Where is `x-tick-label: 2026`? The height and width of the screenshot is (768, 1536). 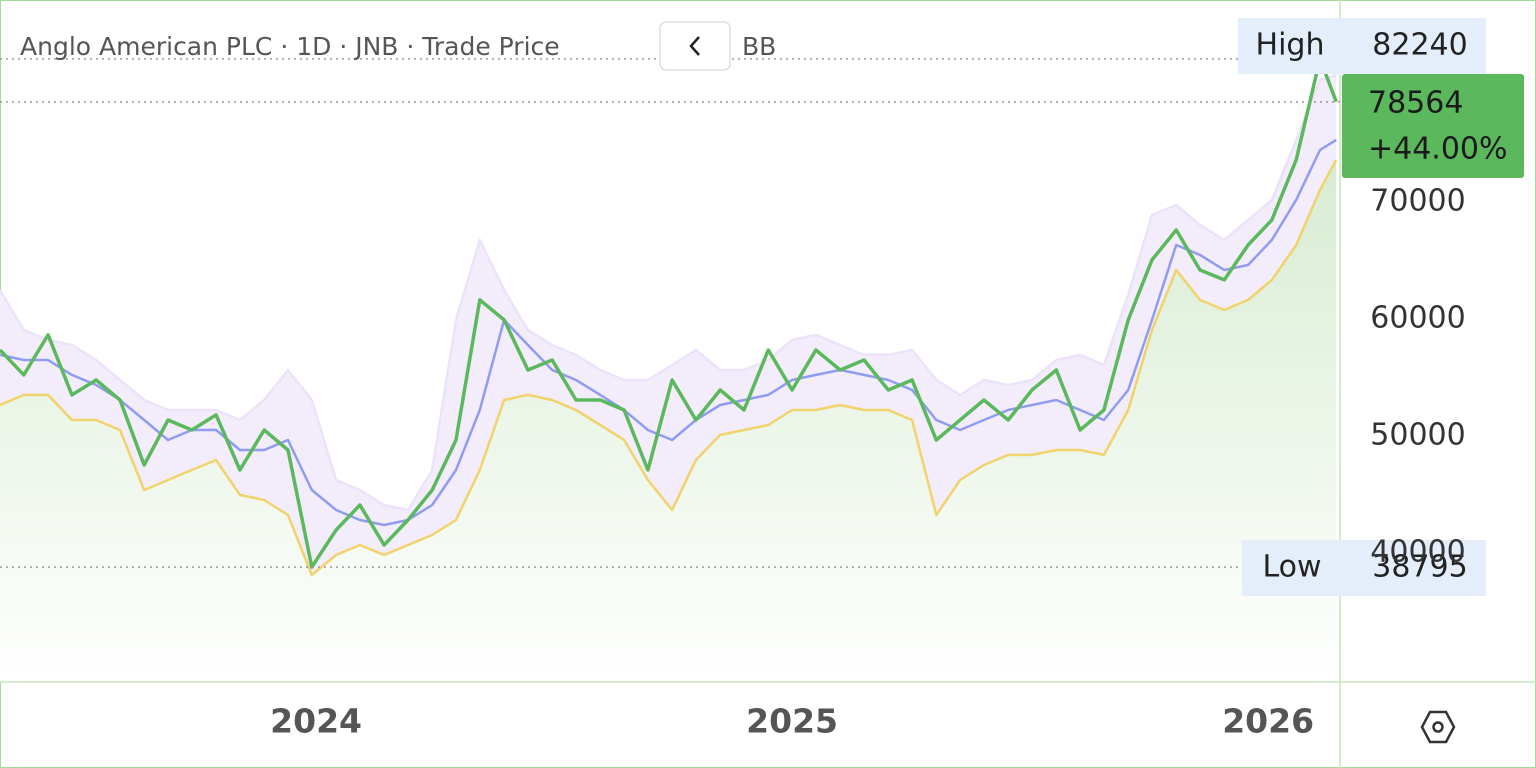
x-tick-label: 2026 is located at coordinates (1268, 721).